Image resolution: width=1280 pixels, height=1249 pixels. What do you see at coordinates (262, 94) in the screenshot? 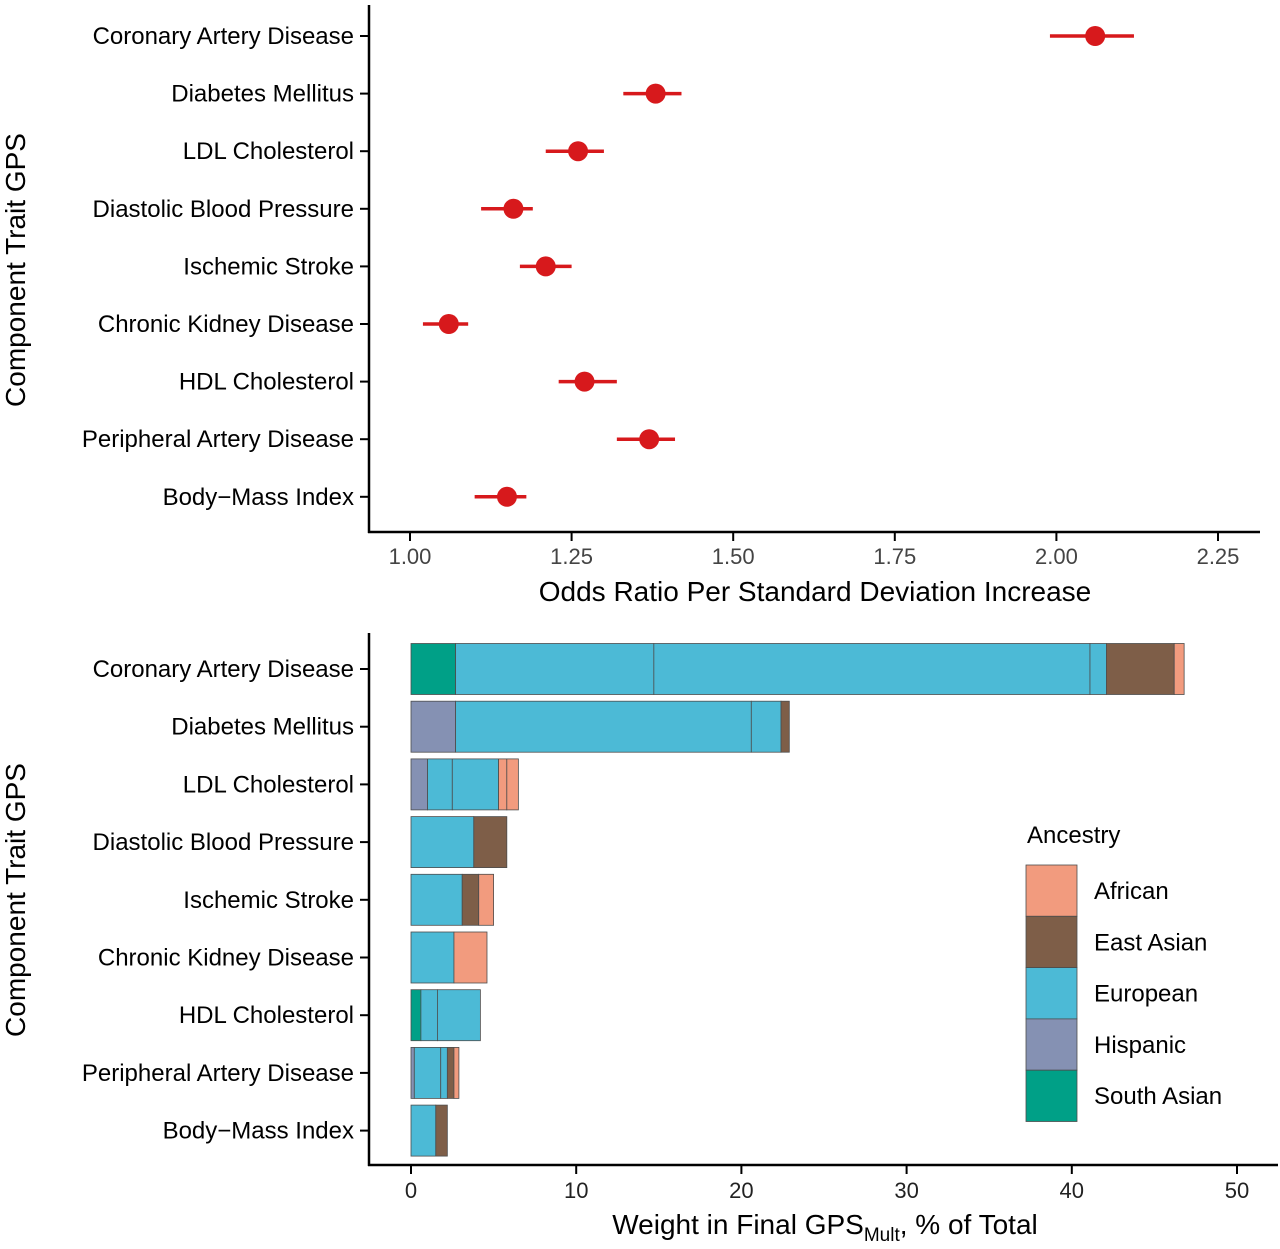
I see `top-y-tick-label-diabetes-mellitus: Diabetes Mellitus` at bounding box center [262, 94].